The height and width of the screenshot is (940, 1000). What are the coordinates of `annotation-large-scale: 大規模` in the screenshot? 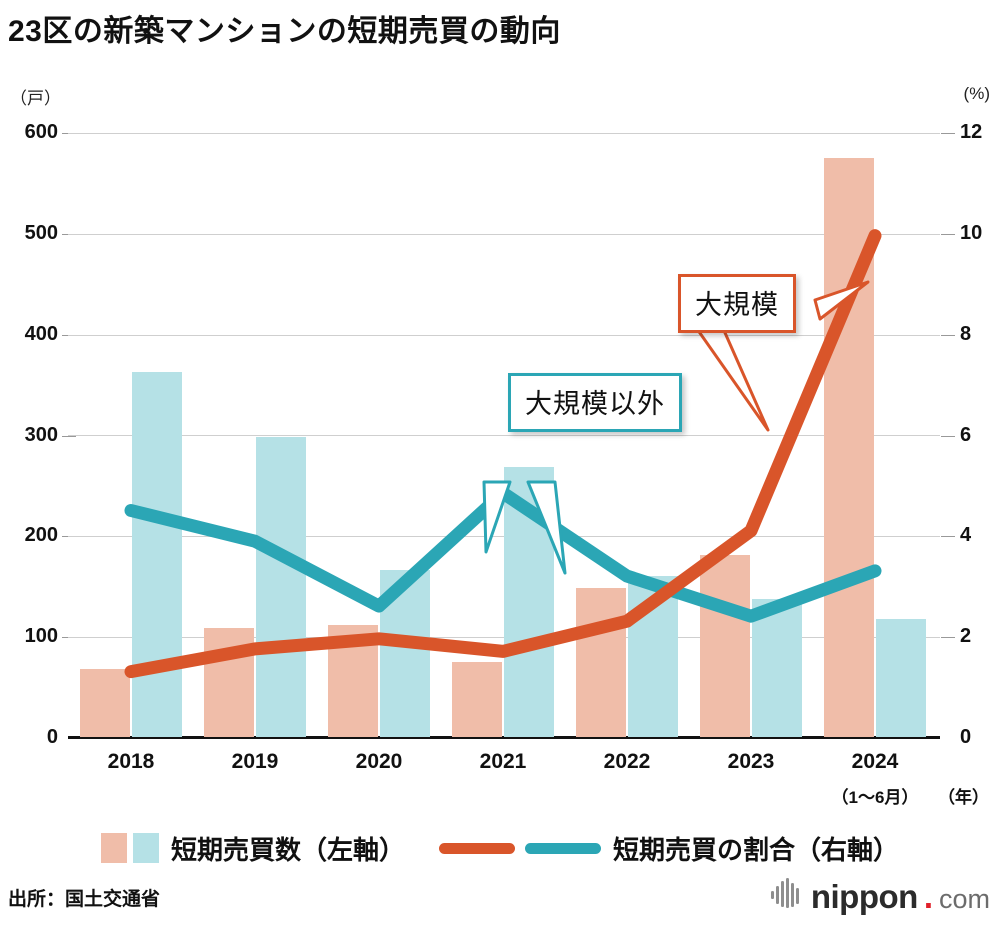 It's located at (737, 303).